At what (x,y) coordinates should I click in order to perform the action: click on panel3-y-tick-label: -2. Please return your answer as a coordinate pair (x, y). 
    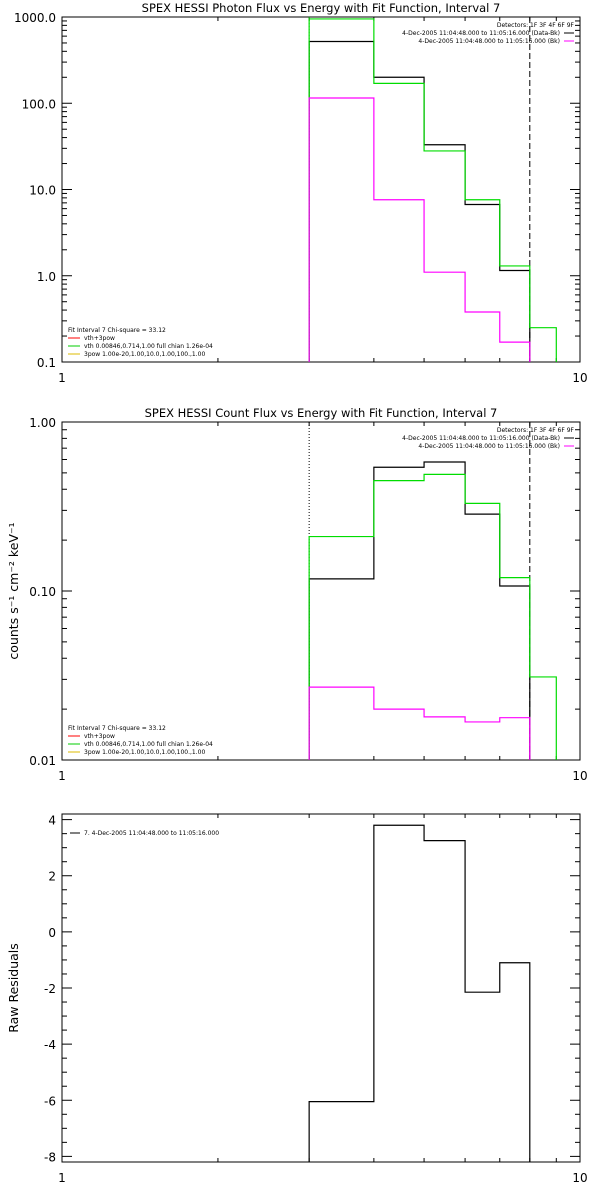
    Looking at the image, I should click on (50, 989).